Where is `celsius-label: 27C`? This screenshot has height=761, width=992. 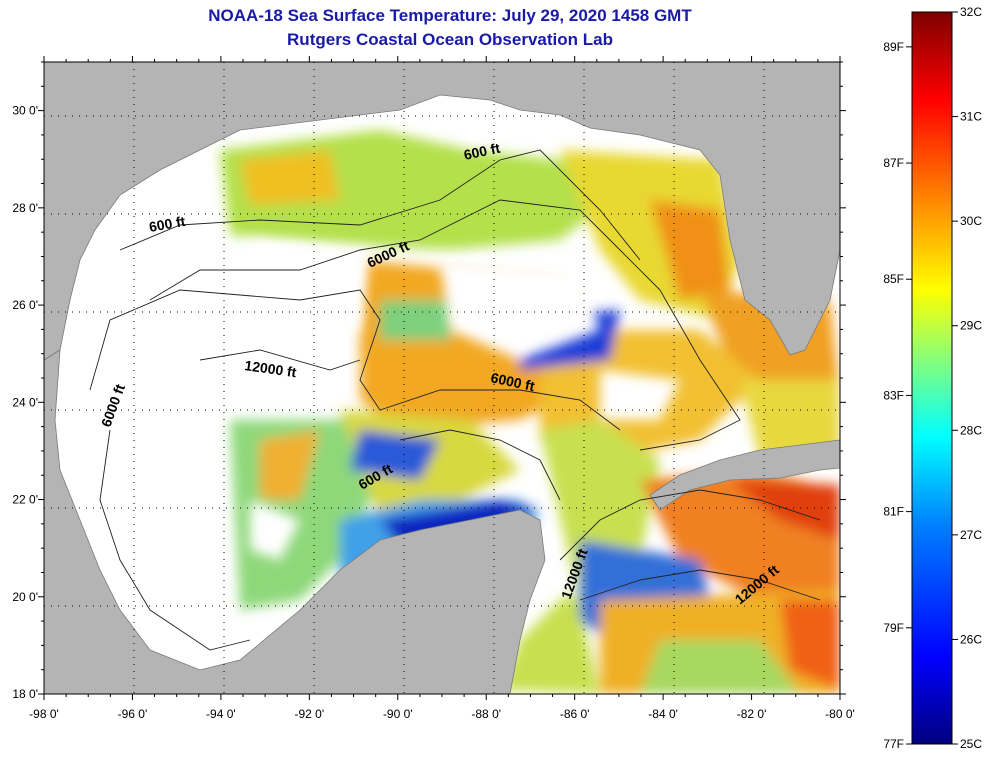 celsius-label: 27C is located at coordinates (971, 535).